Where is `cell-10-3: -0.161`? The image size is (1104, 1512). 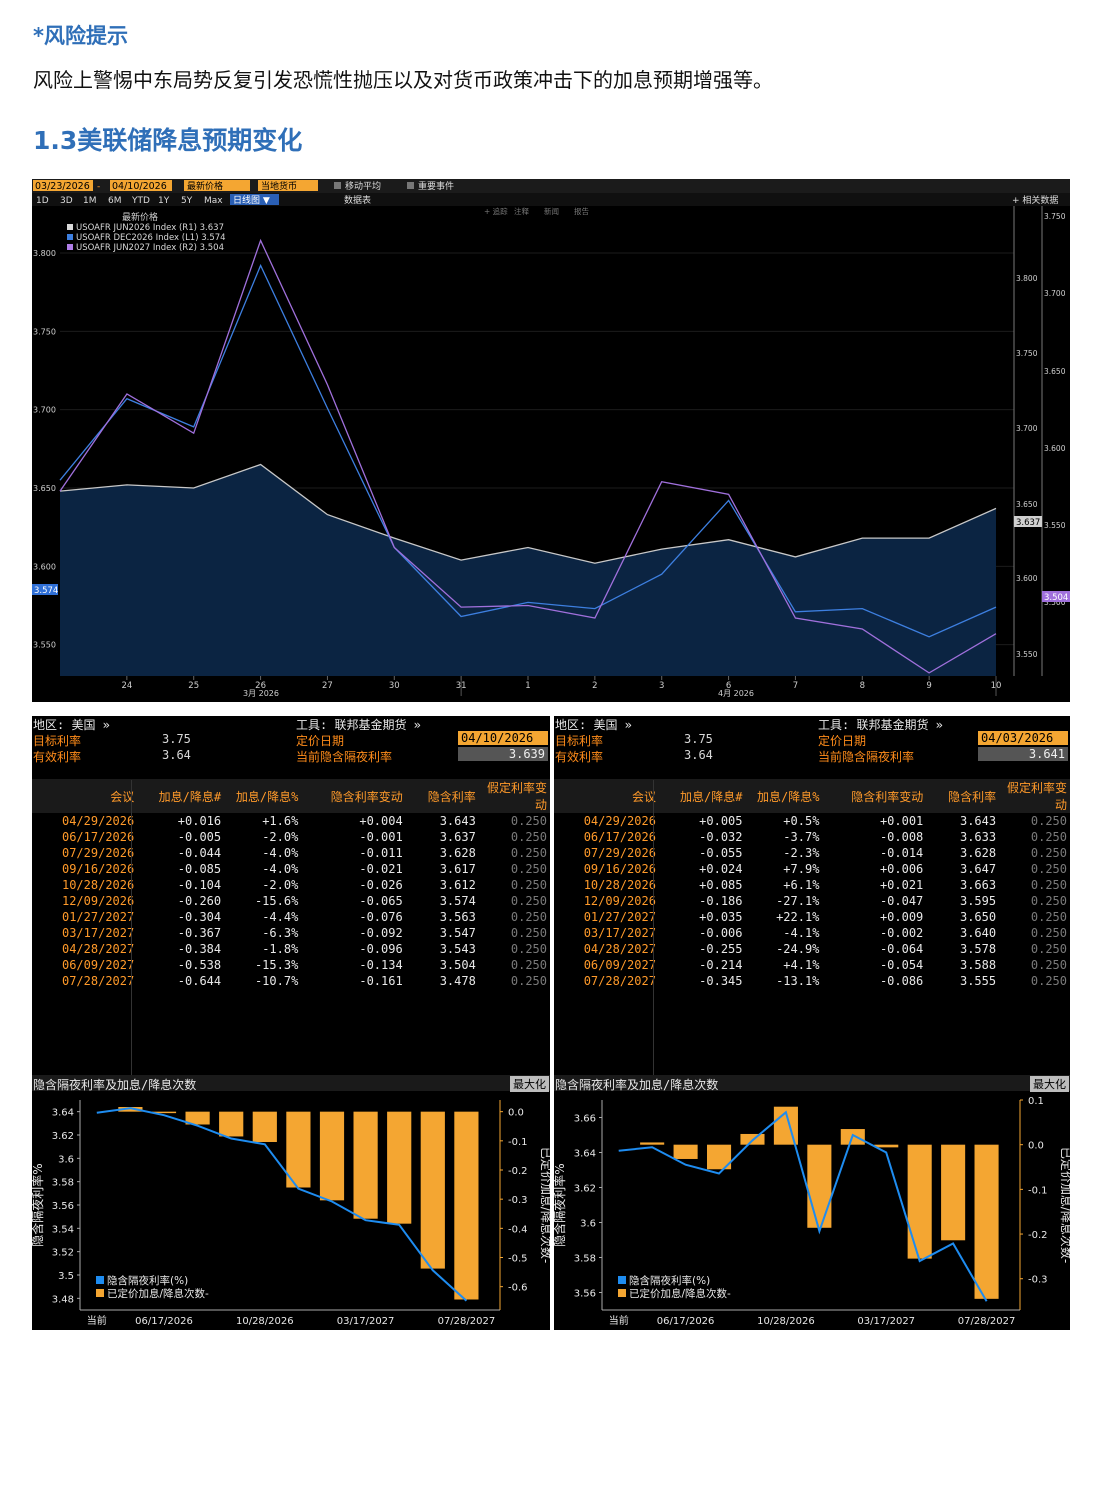 cell-10-3: -0.161 is located at coordinates (381, 981).